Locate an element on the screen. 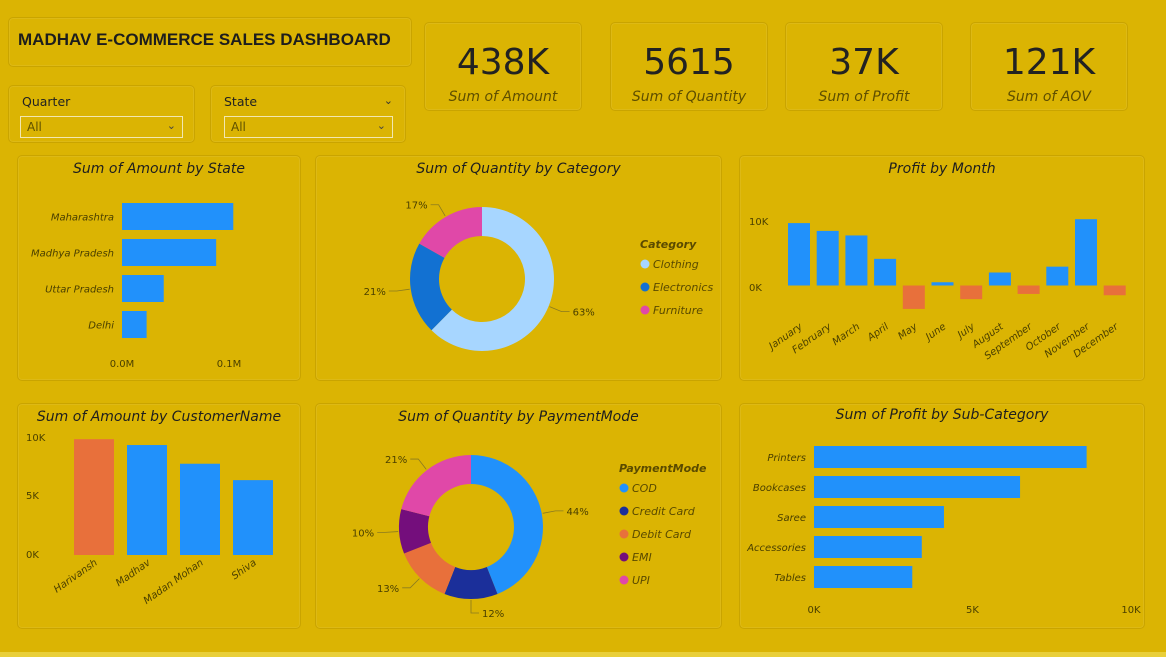 This screenshot has height=657, width=1166. chart-title: Sum of Quantity by Category is located at coordinates (518, 169).